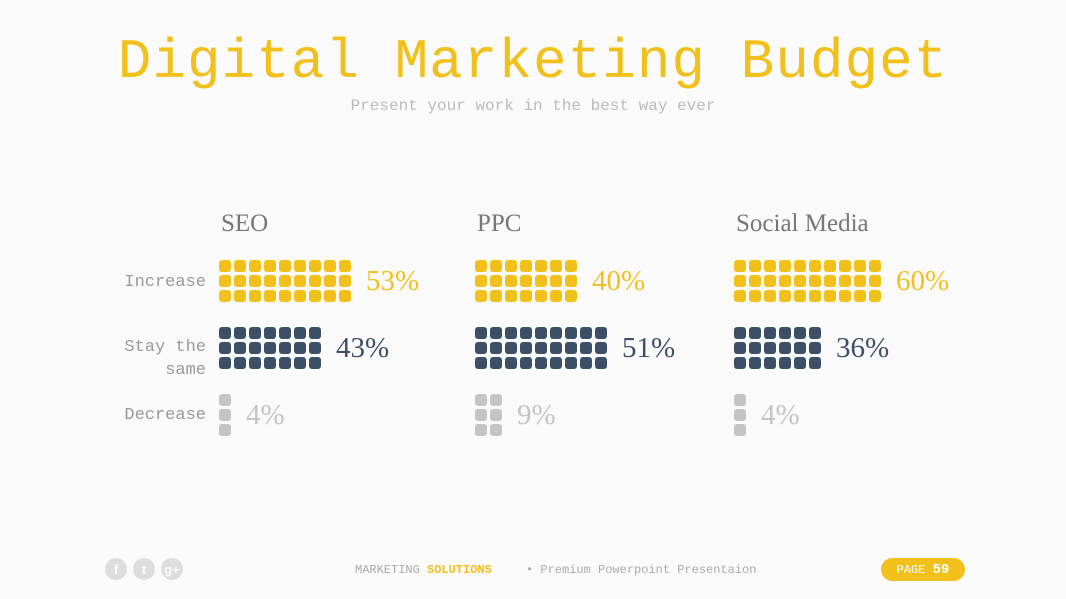 This screenshot has width=1066, height=599. What do you see at coordinates (923, 281) in the screenshot?
I see `percent-increase: 60%` at bounding box center [923, 281].